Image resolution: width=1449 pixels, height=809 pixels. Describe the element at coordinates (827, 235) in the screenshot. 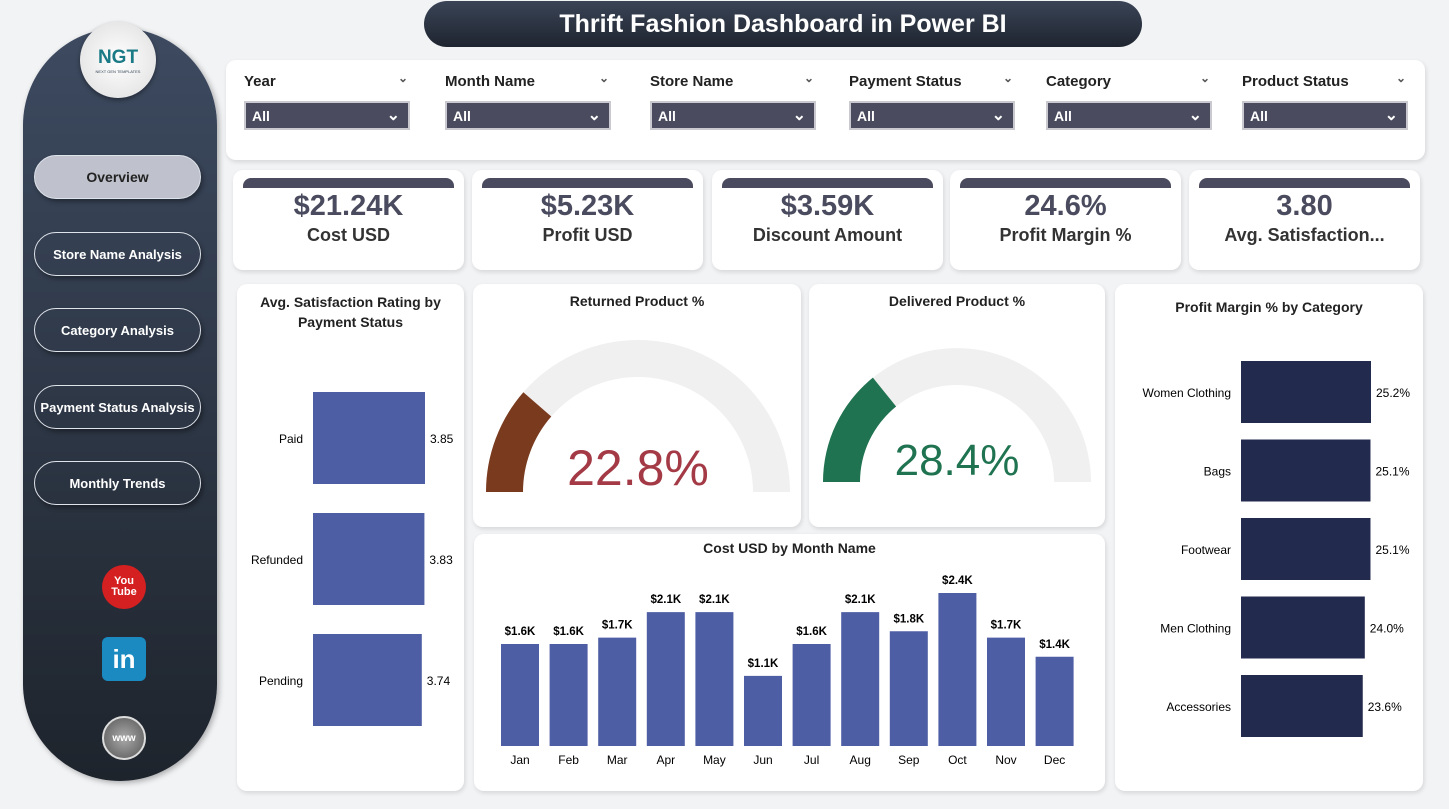

I see `kpi-label: Discount Amount` at that location.